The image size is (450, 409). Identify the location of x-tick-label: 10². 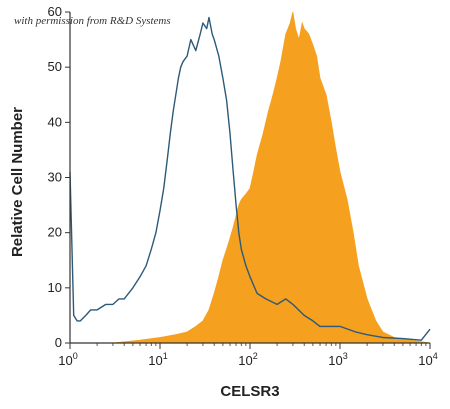
(247, 359).